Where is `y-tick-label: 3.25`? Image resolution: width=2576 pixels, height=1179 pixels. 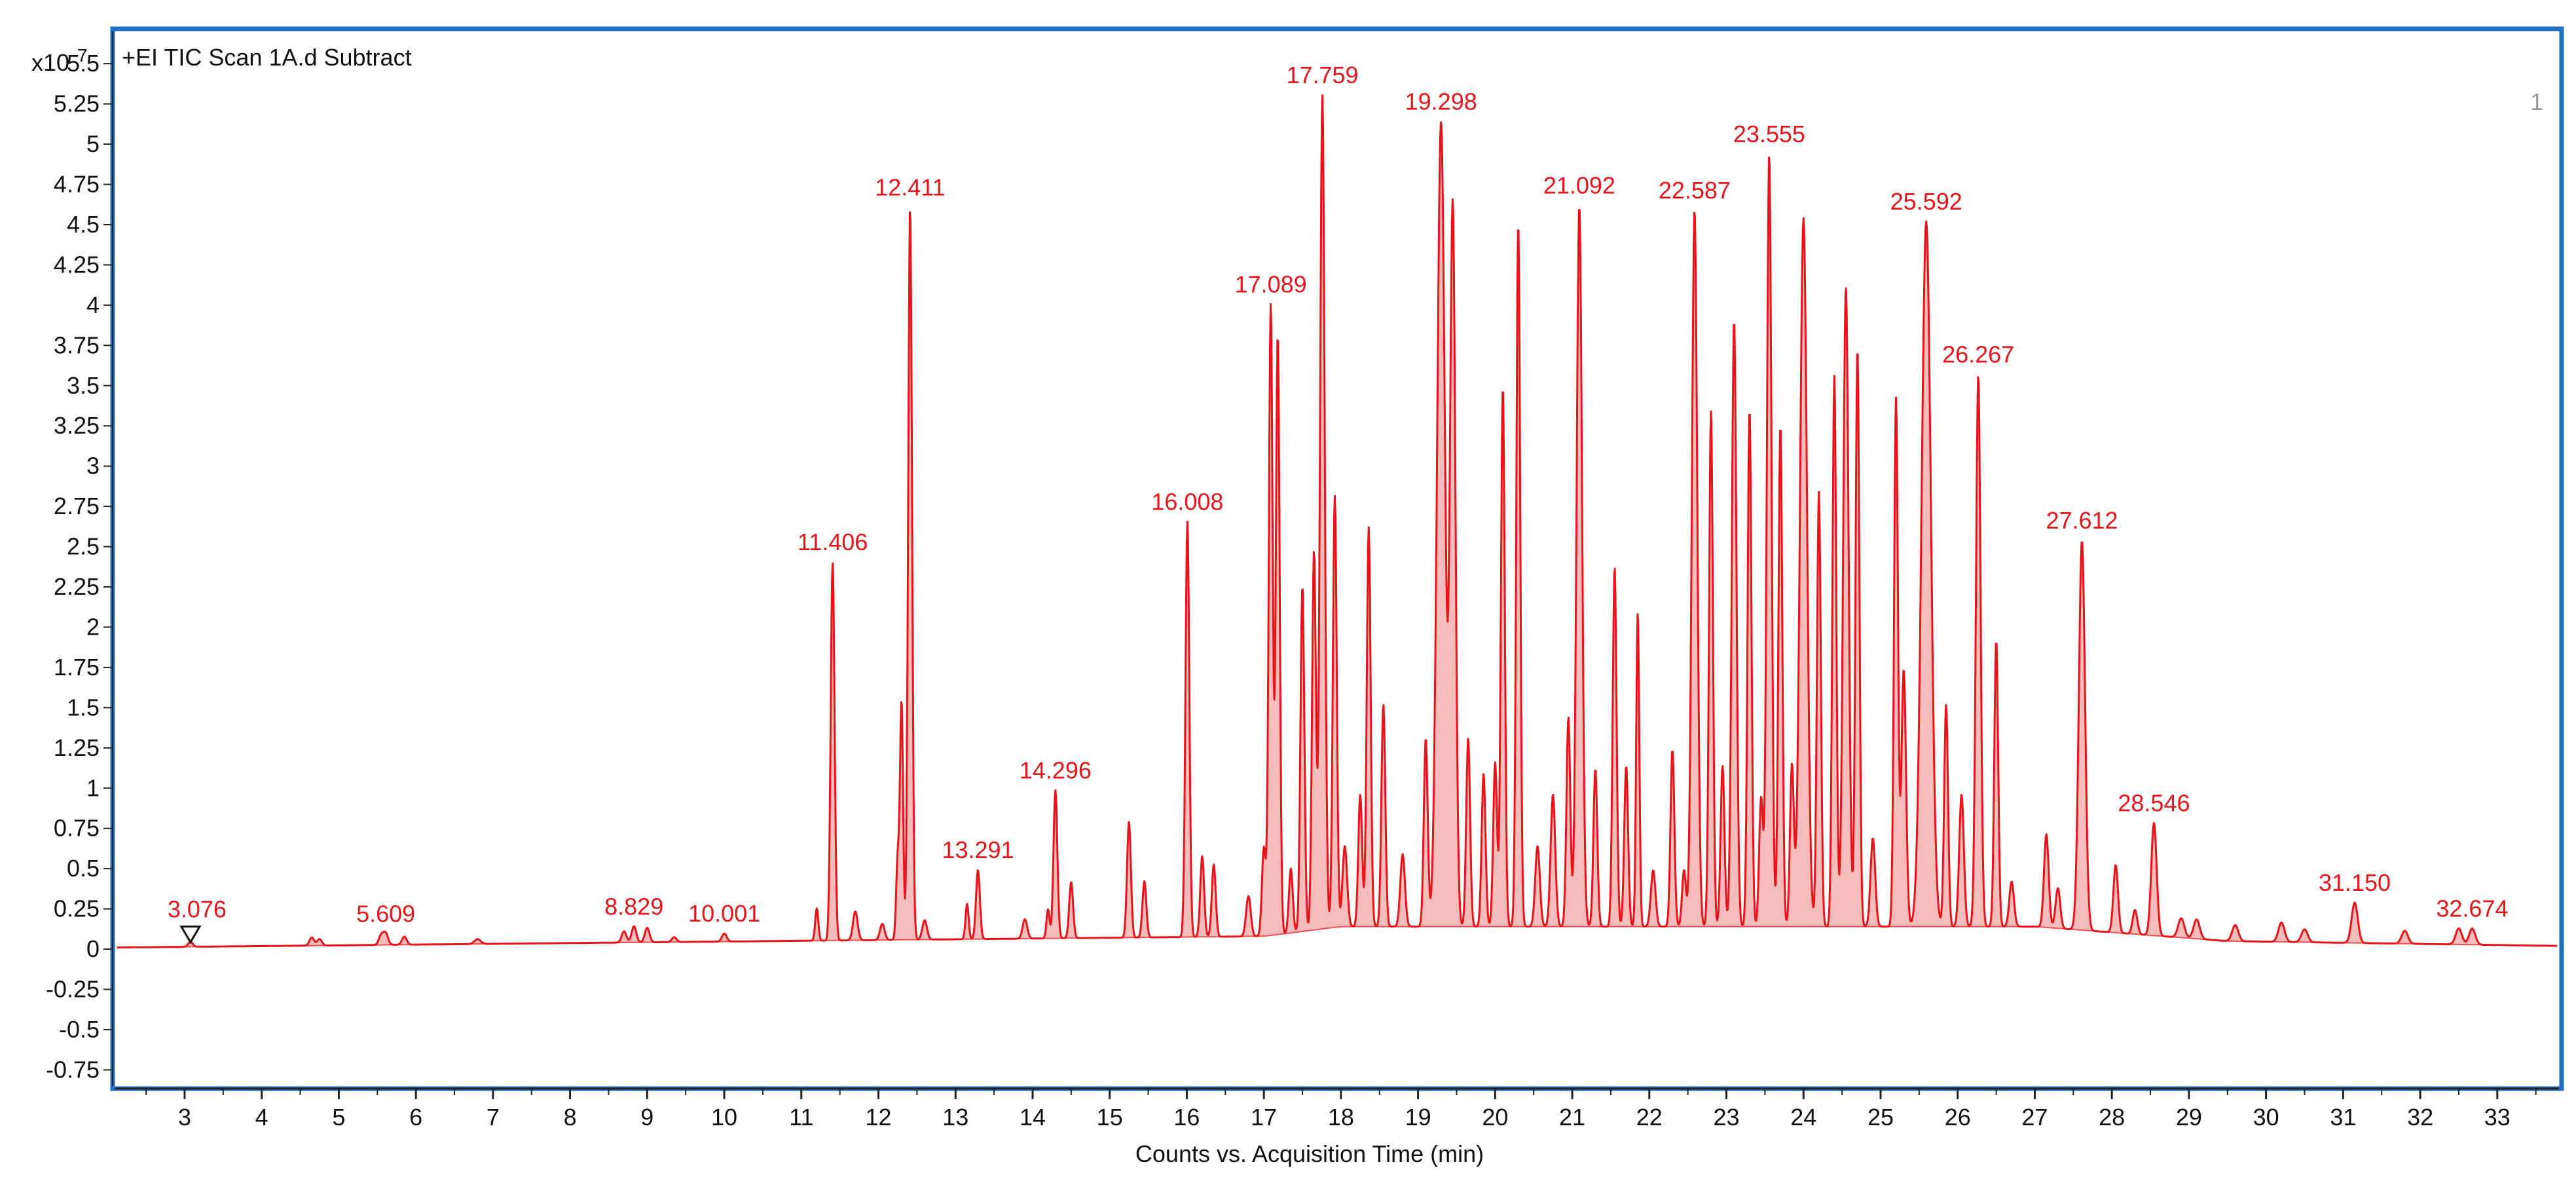 y-tick-label: 3.25 is located at coordinates (77, 426).